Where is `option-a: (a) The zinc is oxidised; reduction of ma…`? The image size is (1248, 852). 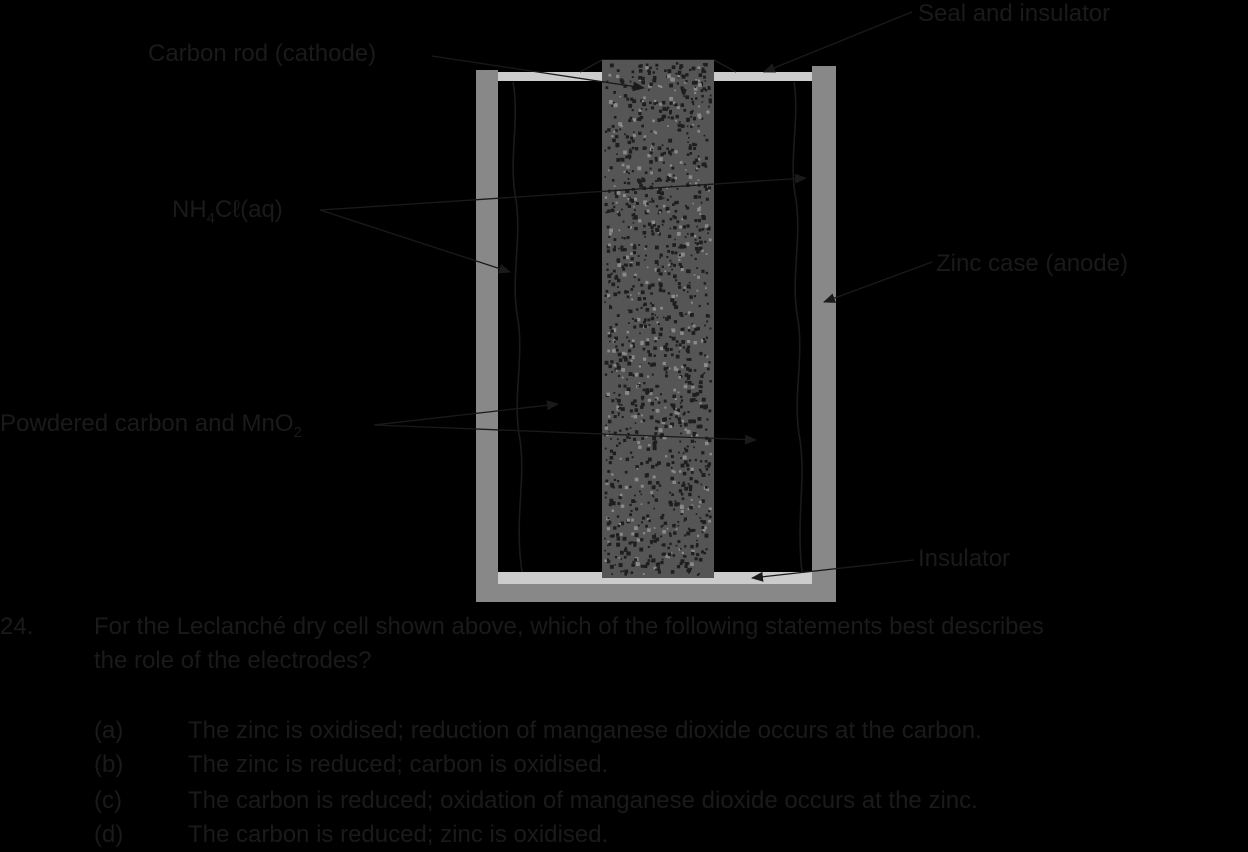 option-a: (a) The zinc is oxidised; reduction of ma… is located at coordinates (538, 731).